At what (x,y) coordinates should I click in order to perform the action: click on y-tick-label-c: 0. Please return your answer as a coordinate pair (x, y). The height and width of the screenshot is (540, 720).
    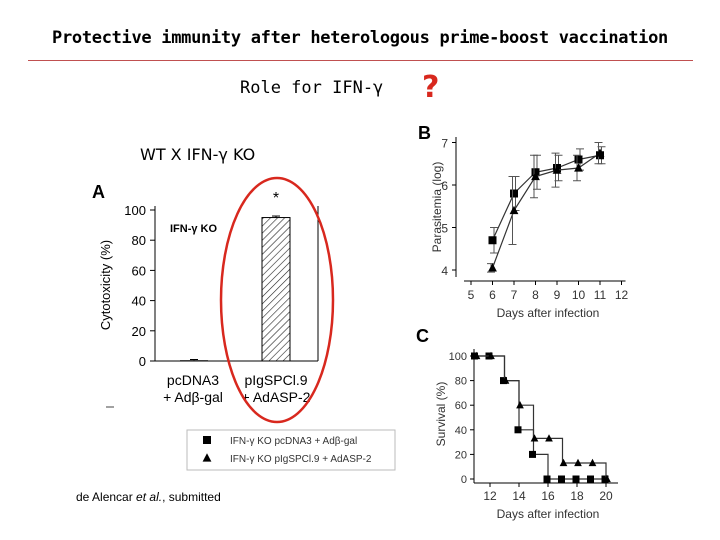
    Looking at the image, I should click on (464, 480).